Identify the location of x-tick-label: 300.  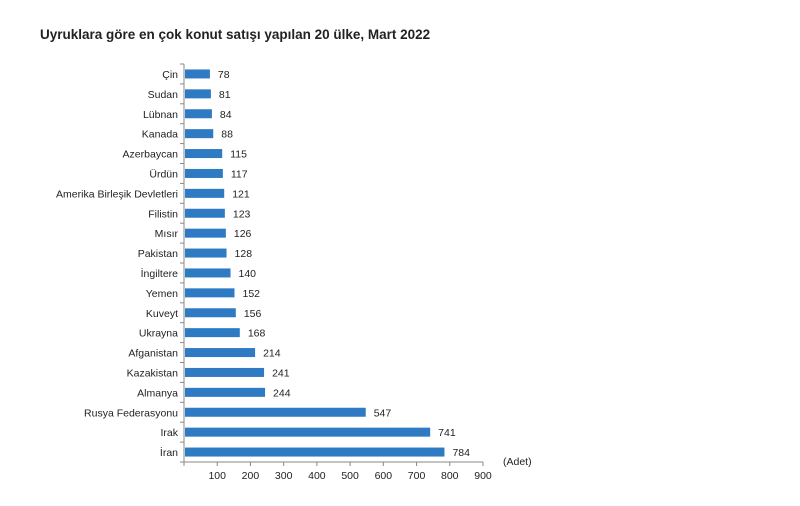
(284, 476).